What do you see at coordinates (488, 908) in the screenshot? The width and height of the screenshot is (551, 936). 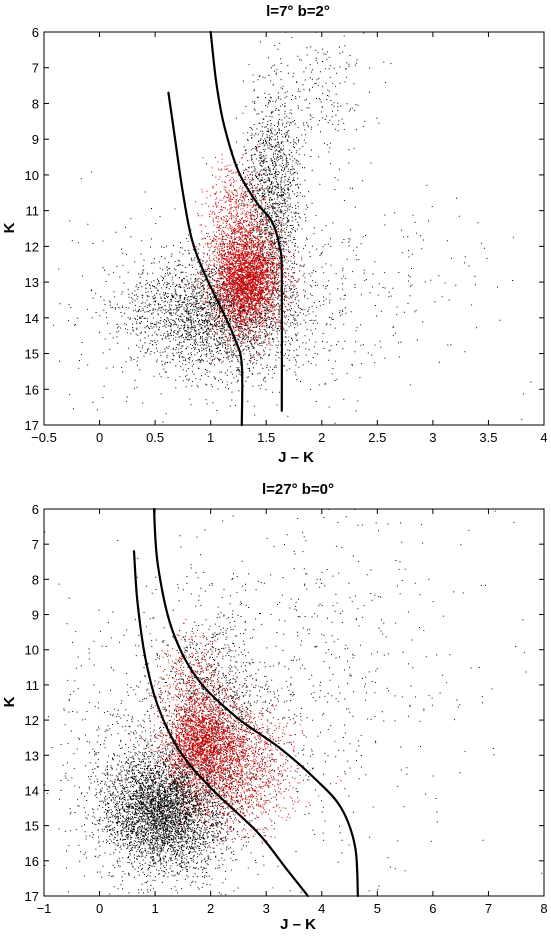 I see `x-tick-label: 7` at bounding box center [488, 908].